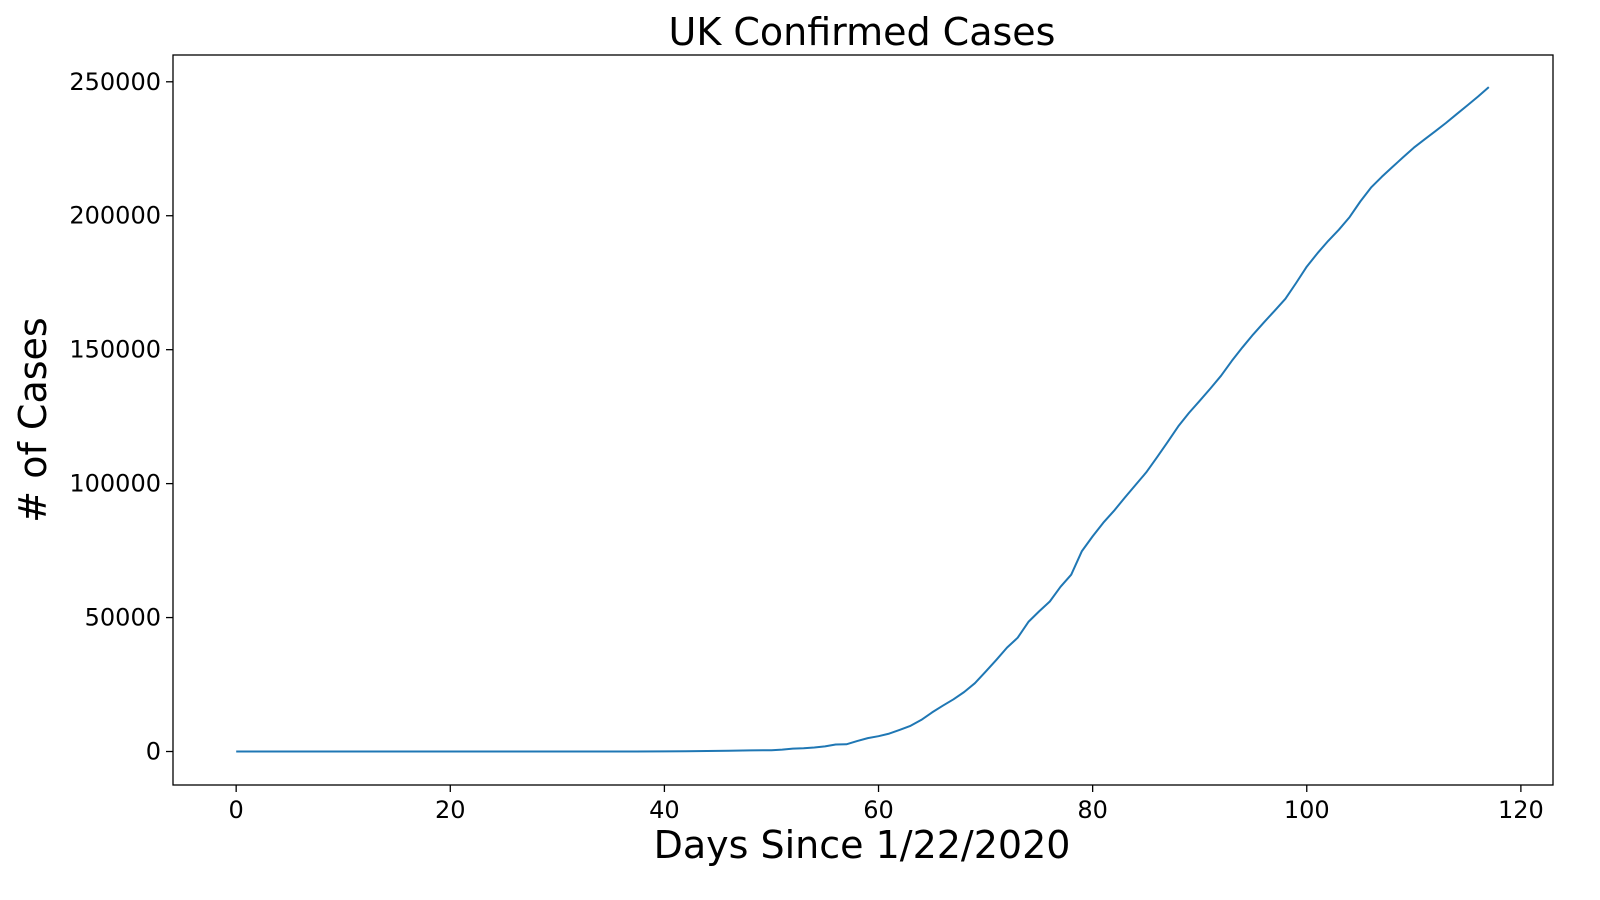  What do you see at coordinates (1521, 810) in the screenshot?
I see `x-tick-label: 120` at bounding box center [1521, 810].